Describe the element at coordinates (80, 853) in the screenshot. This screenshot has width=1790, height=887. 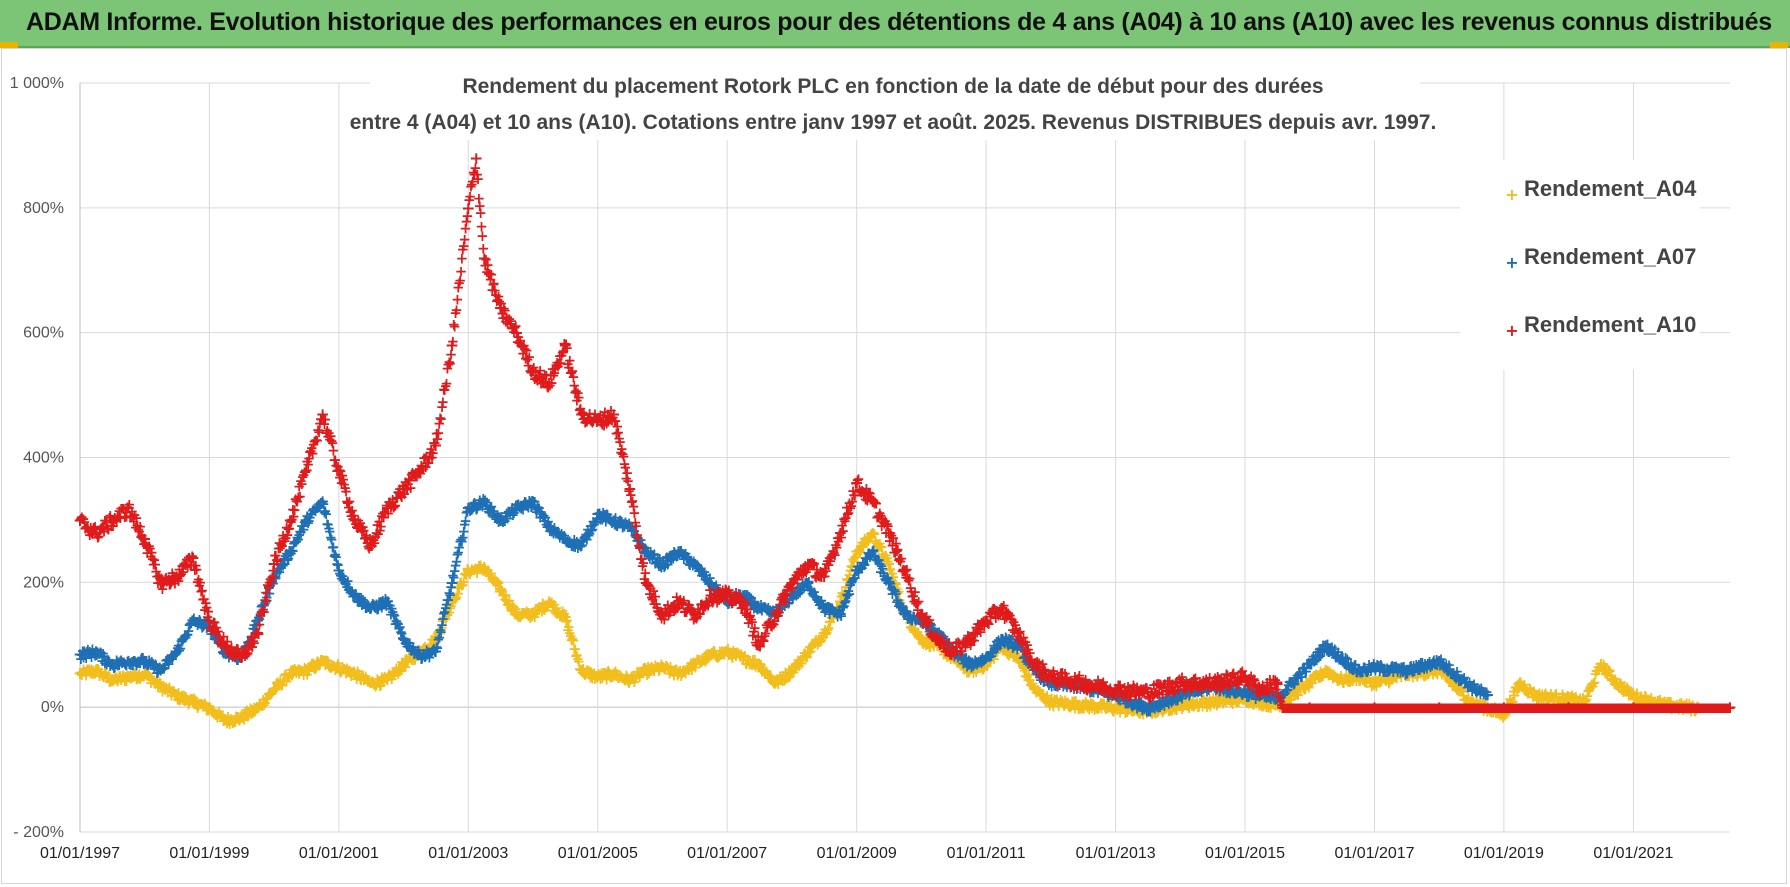
I see `x-tick-label: 01/01/1997` at that location.